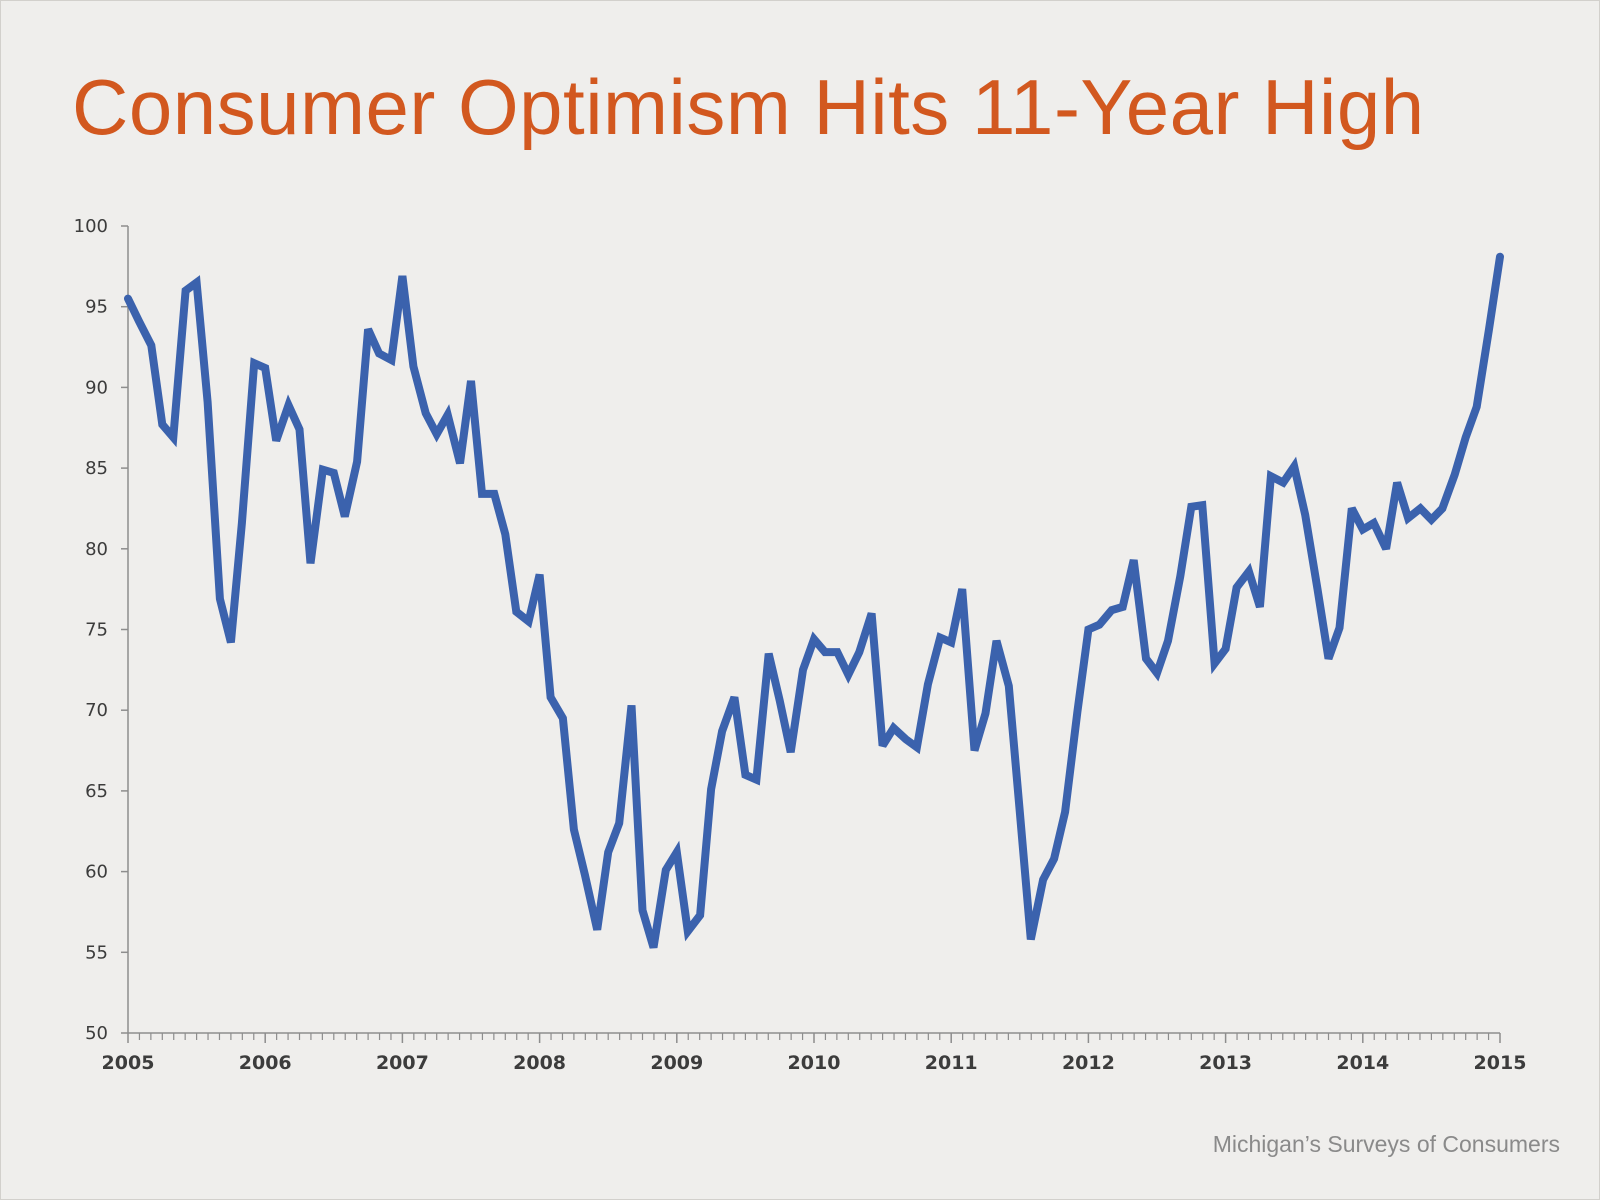  Describe the element at coordinates (96, 307) in the screenshot. I see `y-tick-label: 95` at that location.